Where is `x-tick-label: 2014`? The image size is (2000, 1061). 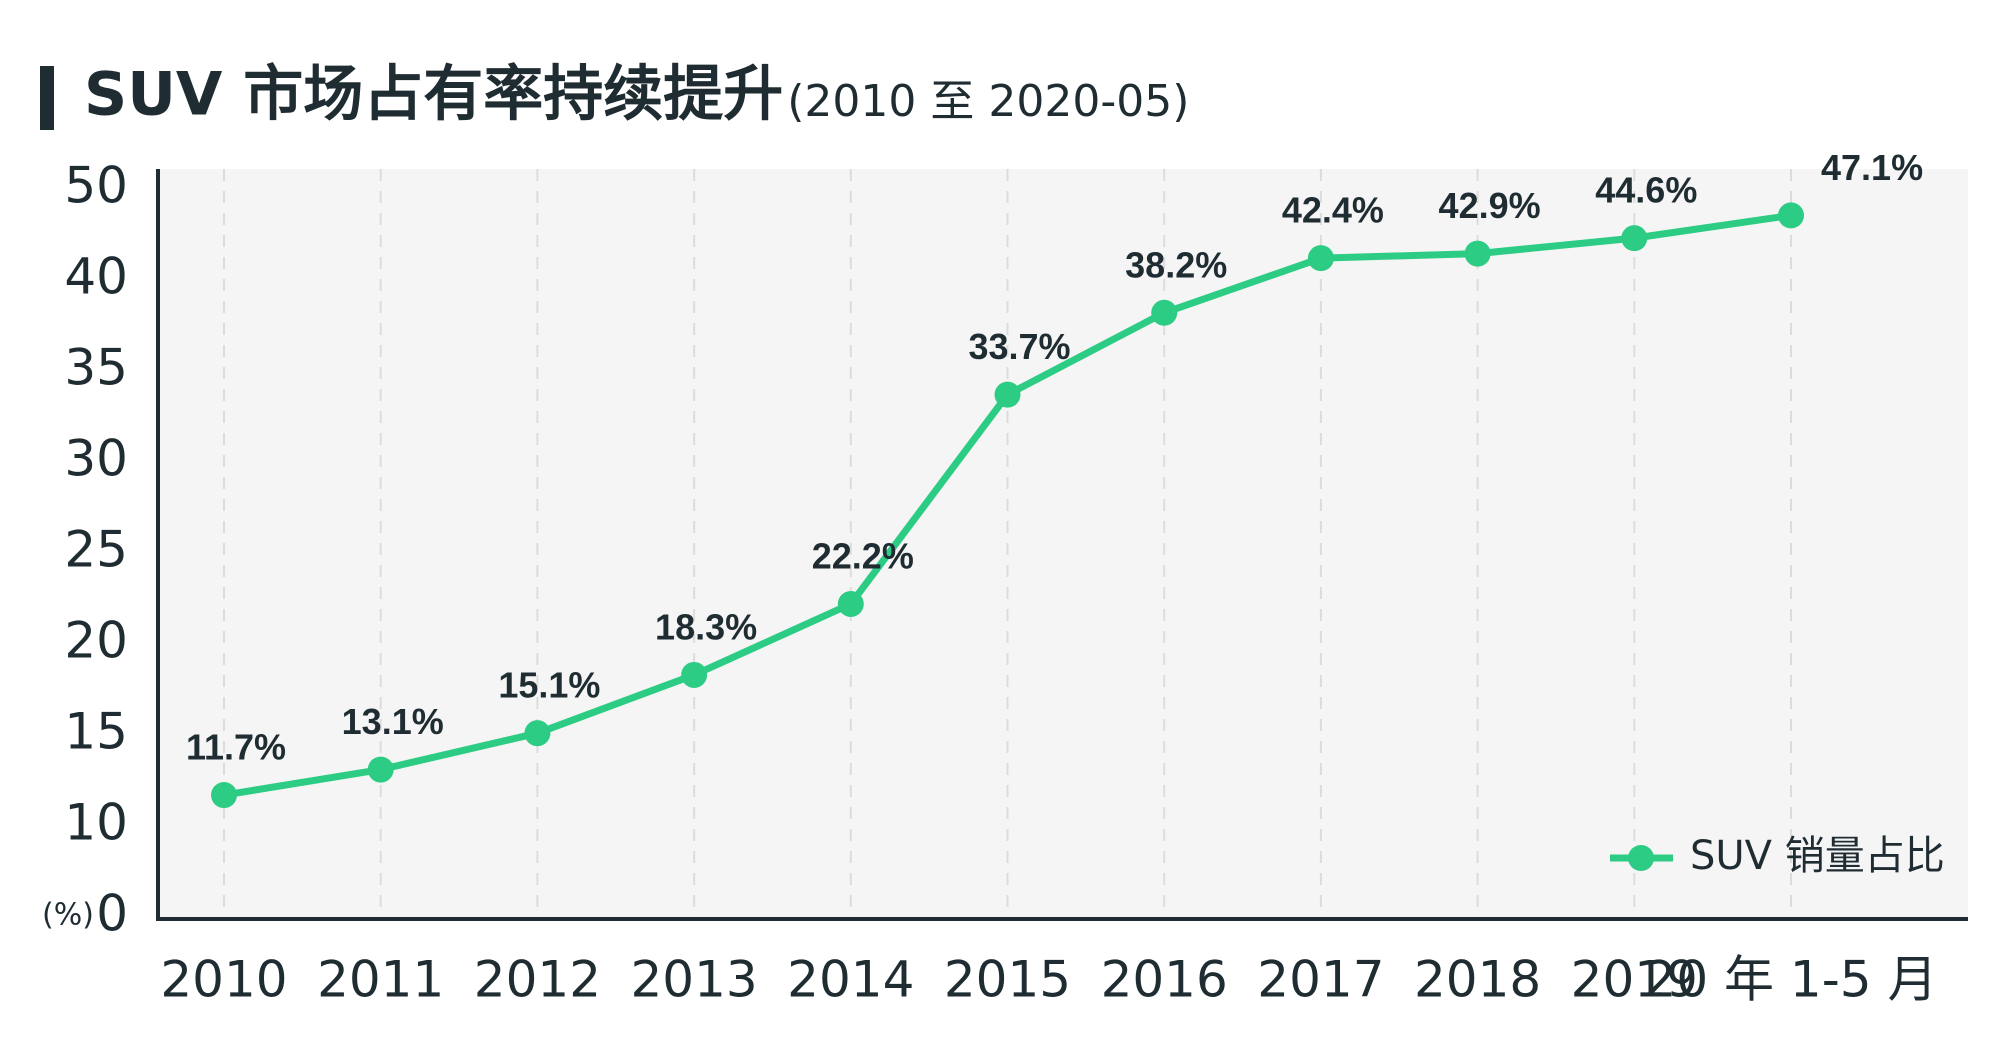
x-tick-label: 2014 is located at coordinates (850, 980).